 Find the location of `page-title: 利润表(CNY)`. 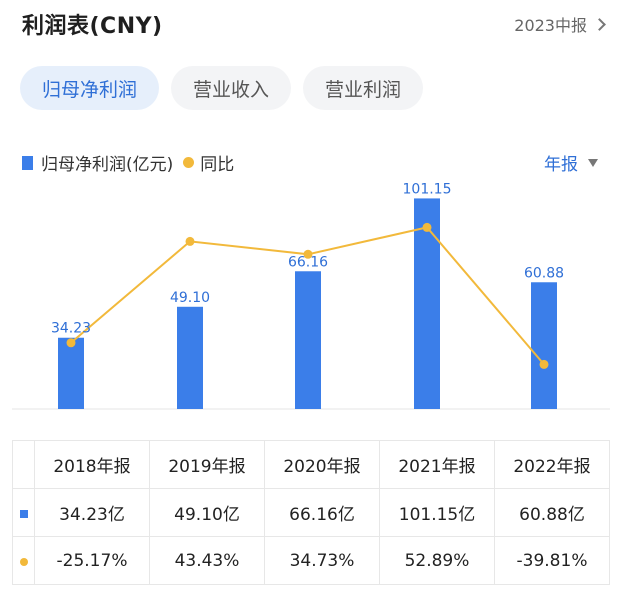

page-title: 利润表(CNY) is located at coordinates (92, 26).